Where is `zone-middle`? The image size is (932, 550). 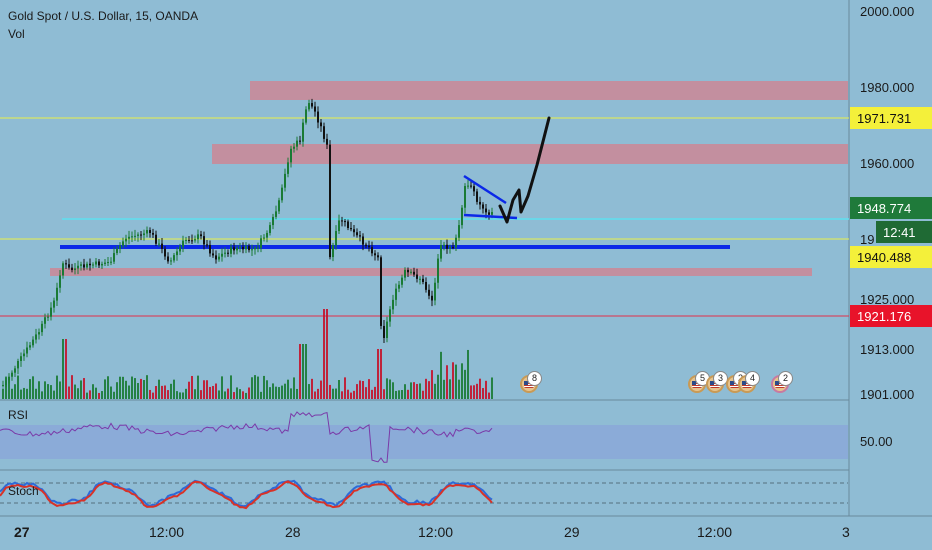
zone-middle is located at coordinates (530, 154).